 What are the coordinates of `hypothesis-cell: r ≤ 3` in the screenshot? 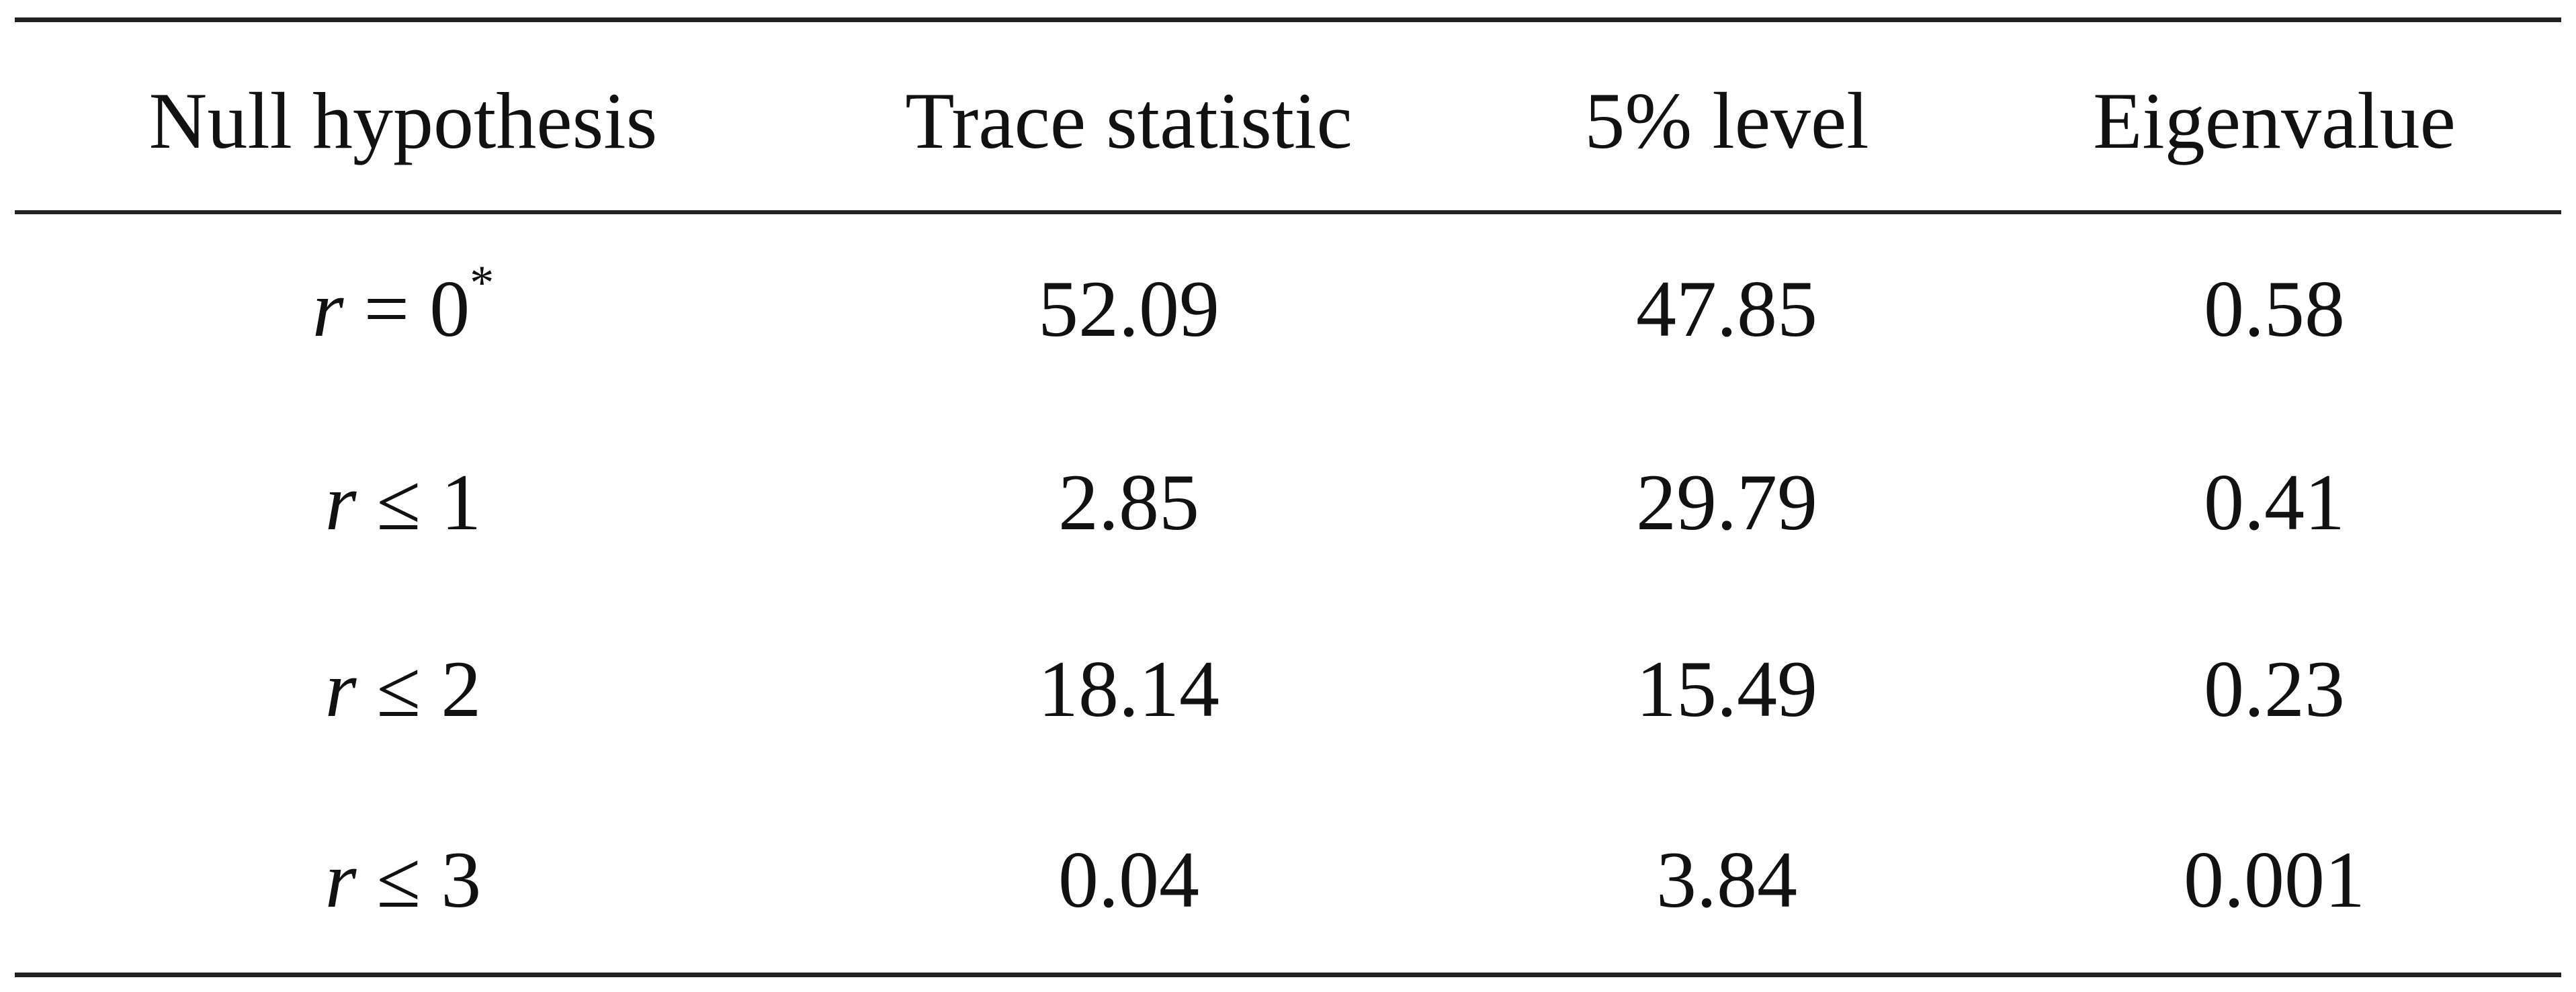 It's located at (403, 880).